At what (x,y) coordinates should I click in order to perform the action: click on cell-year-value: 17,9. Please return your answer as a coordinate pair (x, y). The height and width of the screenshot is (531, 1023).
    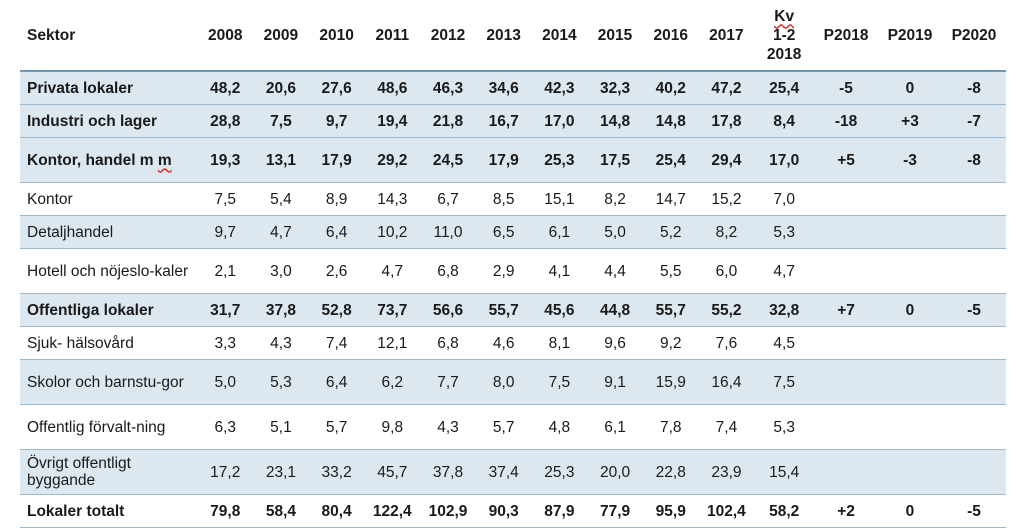
    Looking at the image, I should click on (503, 160).